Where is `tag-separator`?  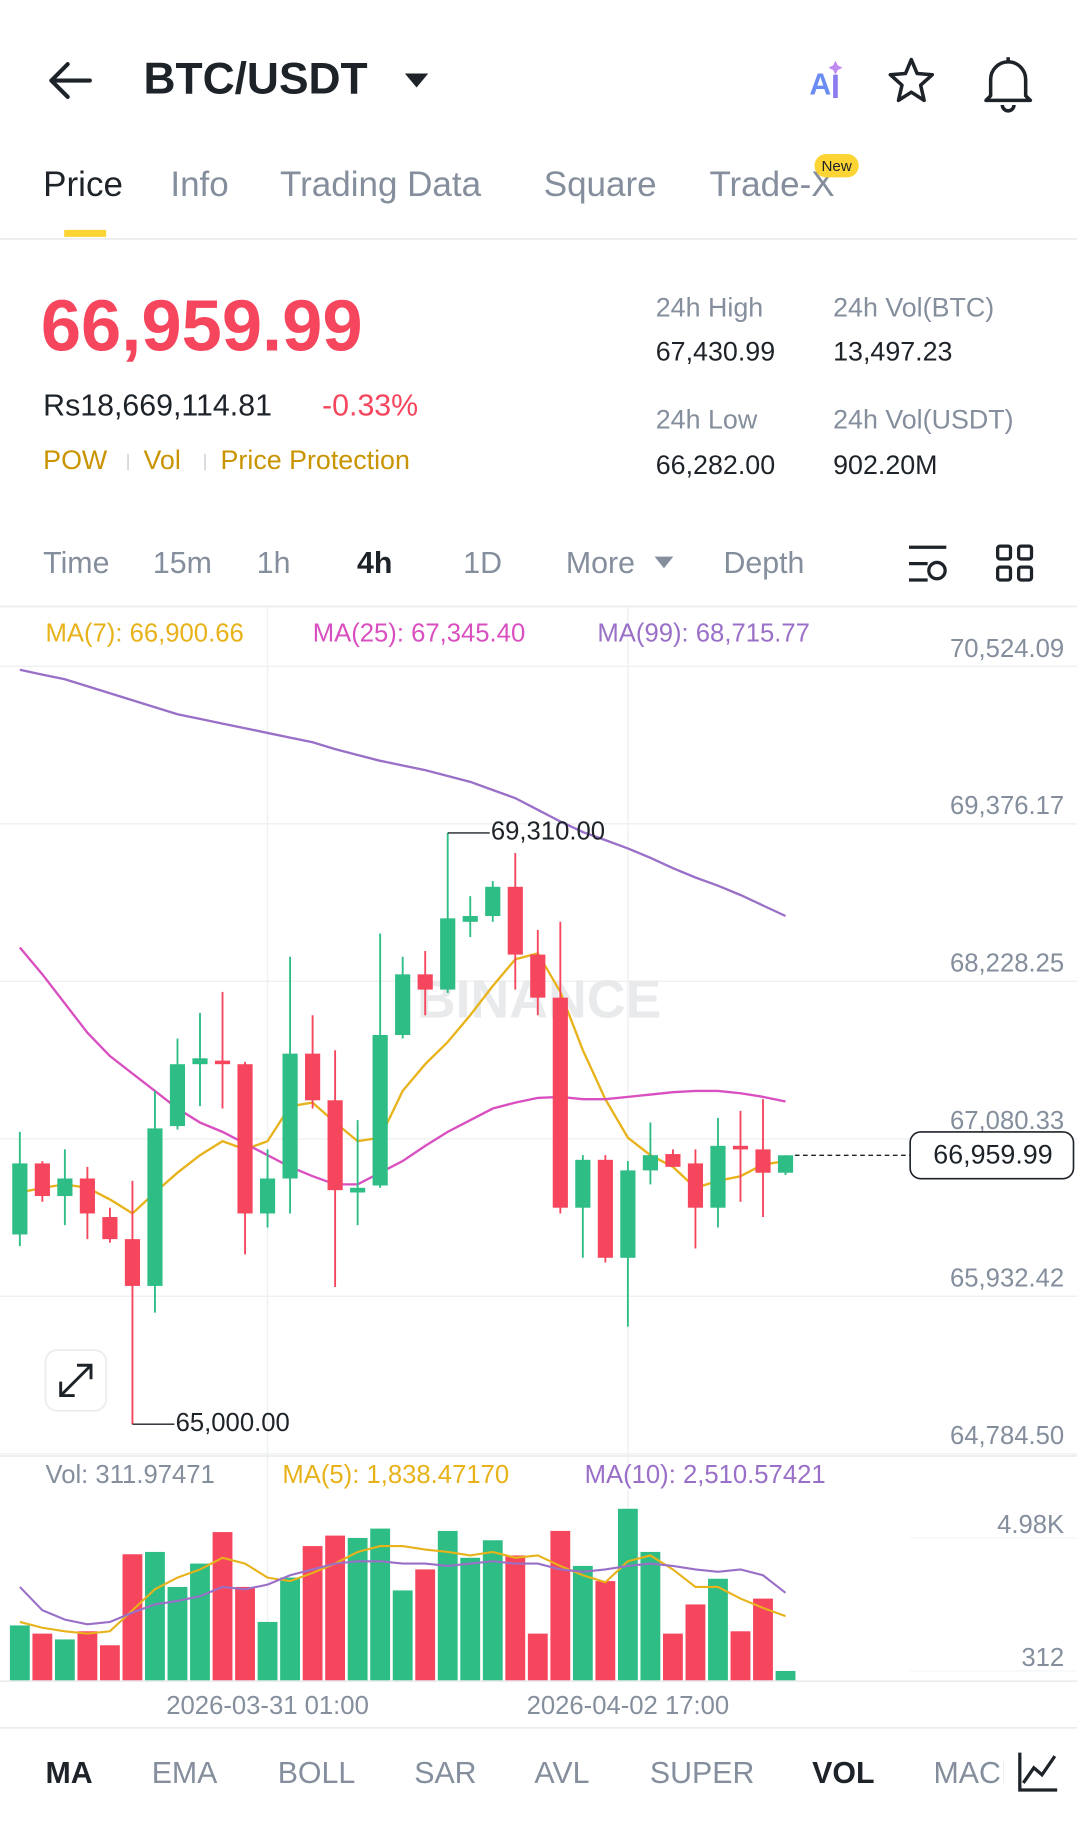 tag-separator is located at coordinates (128, 462).